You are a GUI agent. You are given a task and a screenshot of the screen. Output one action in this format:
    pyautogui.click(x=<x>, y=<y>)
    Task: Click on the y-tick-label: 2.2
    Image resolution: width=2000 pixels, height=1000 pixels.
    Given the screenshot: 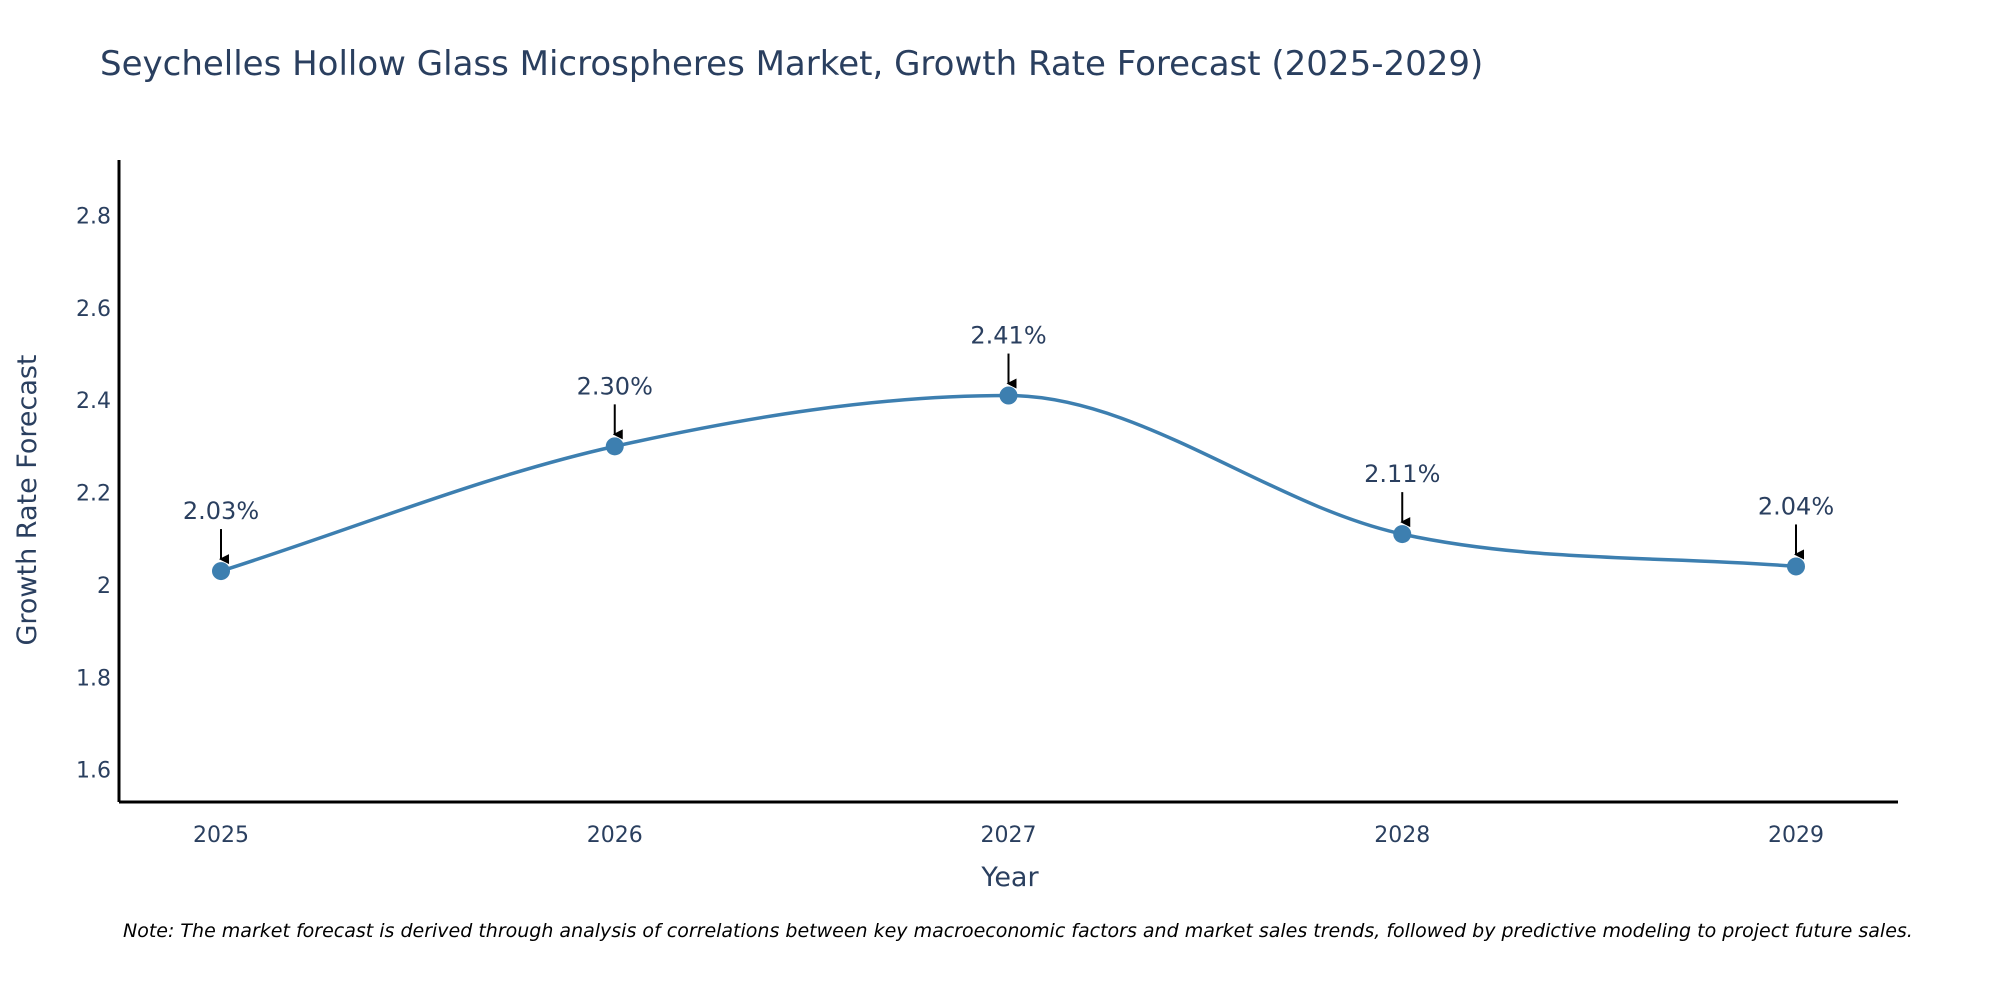 What is the action you would take?
    pyautogui.click(x=93, y=494)
    